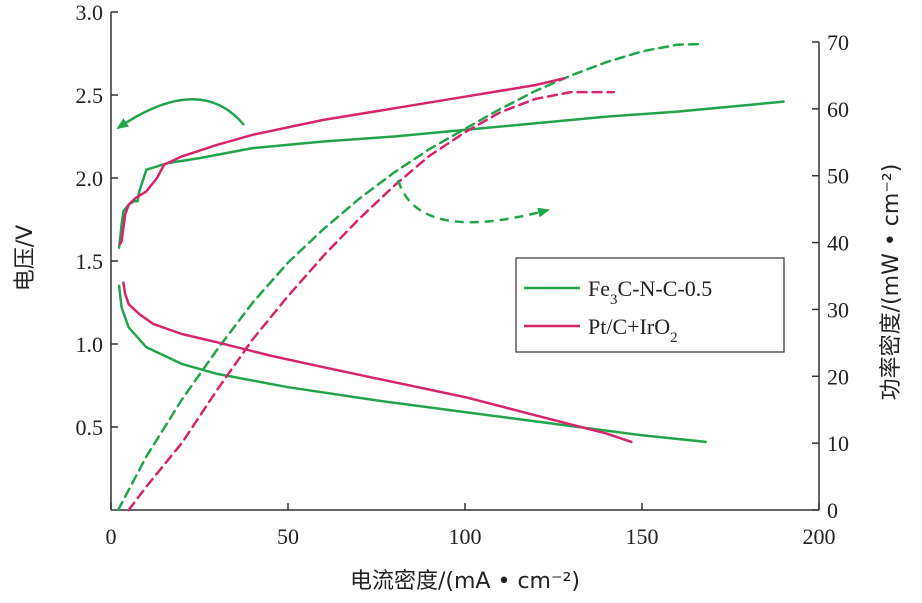 This screenshot has height=603, width=922. What do you see at coordinates (819, 536) in the screenshot?
I see `x-tick-label: 200` at bounding box center [819, 536].